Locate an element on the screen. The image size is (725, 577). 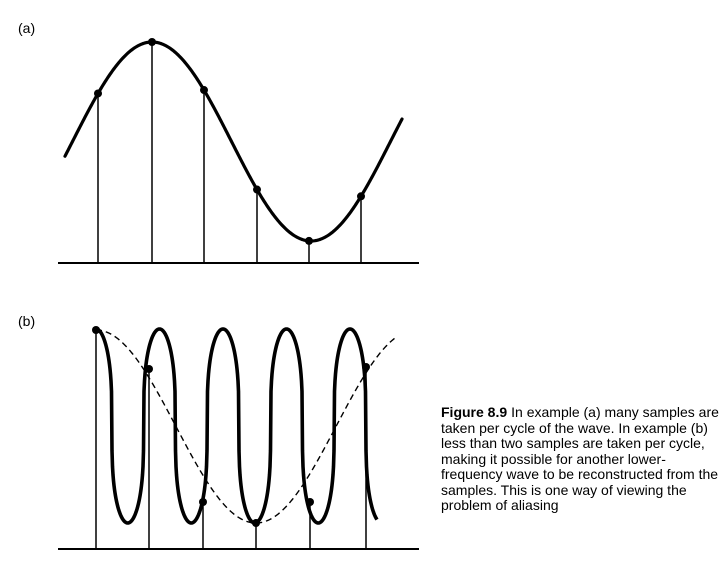
caption-figure-number: Figure 8.9 is located at coordinates (474, 412).